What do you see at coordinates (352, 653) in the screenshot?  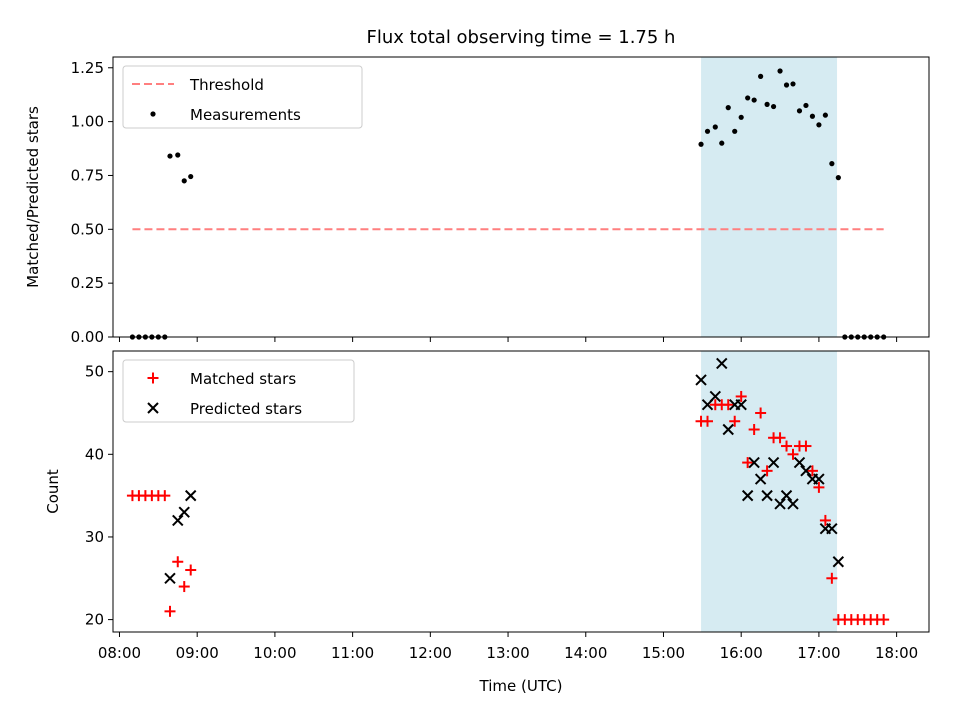 I see `x-tick-label: 11:00` at bounding box center [352, 653].